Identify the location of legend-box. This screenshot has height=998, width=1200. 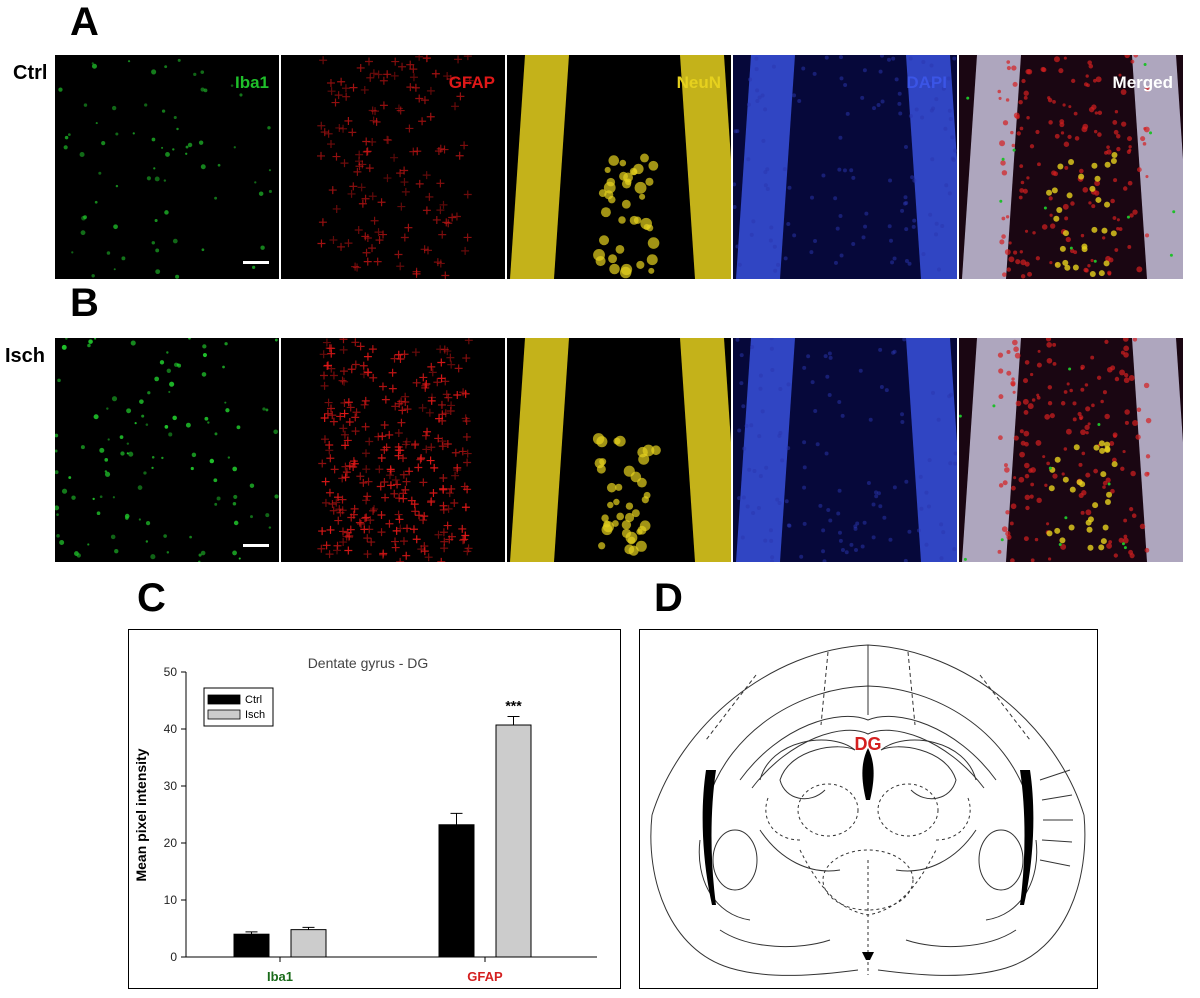
(238, 707).